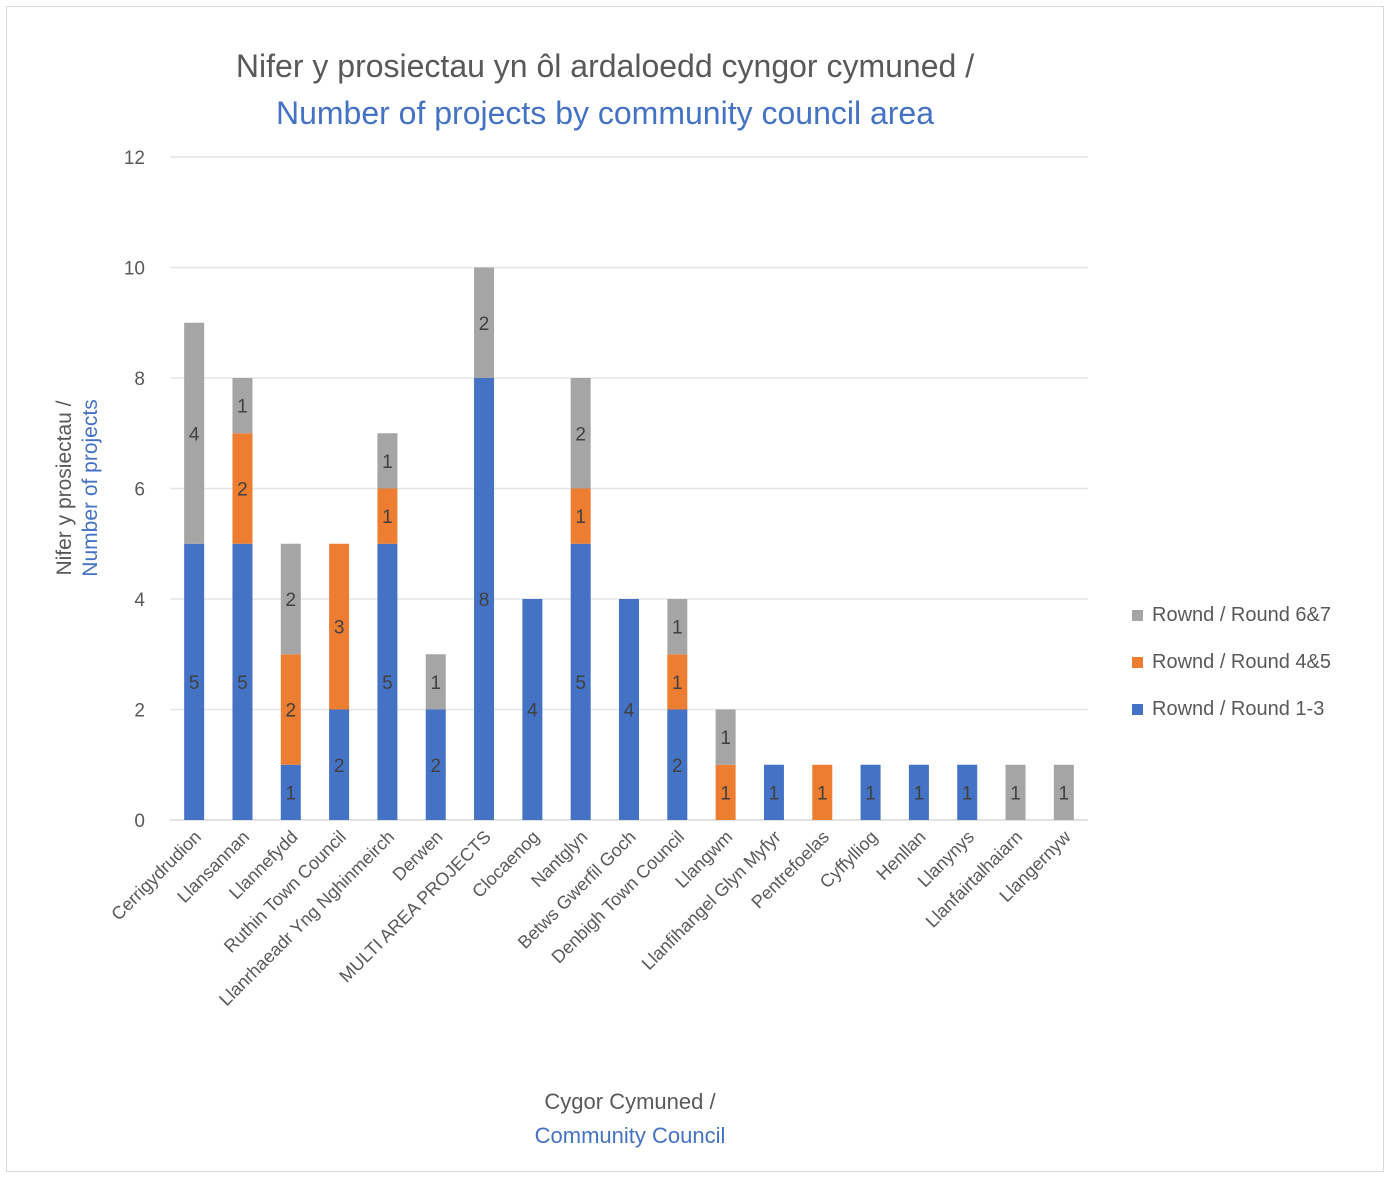 This screenshot has height=1179, width=1392. I want to click on legend-label: Rownd / Round 1-3, so click(1238, 709).